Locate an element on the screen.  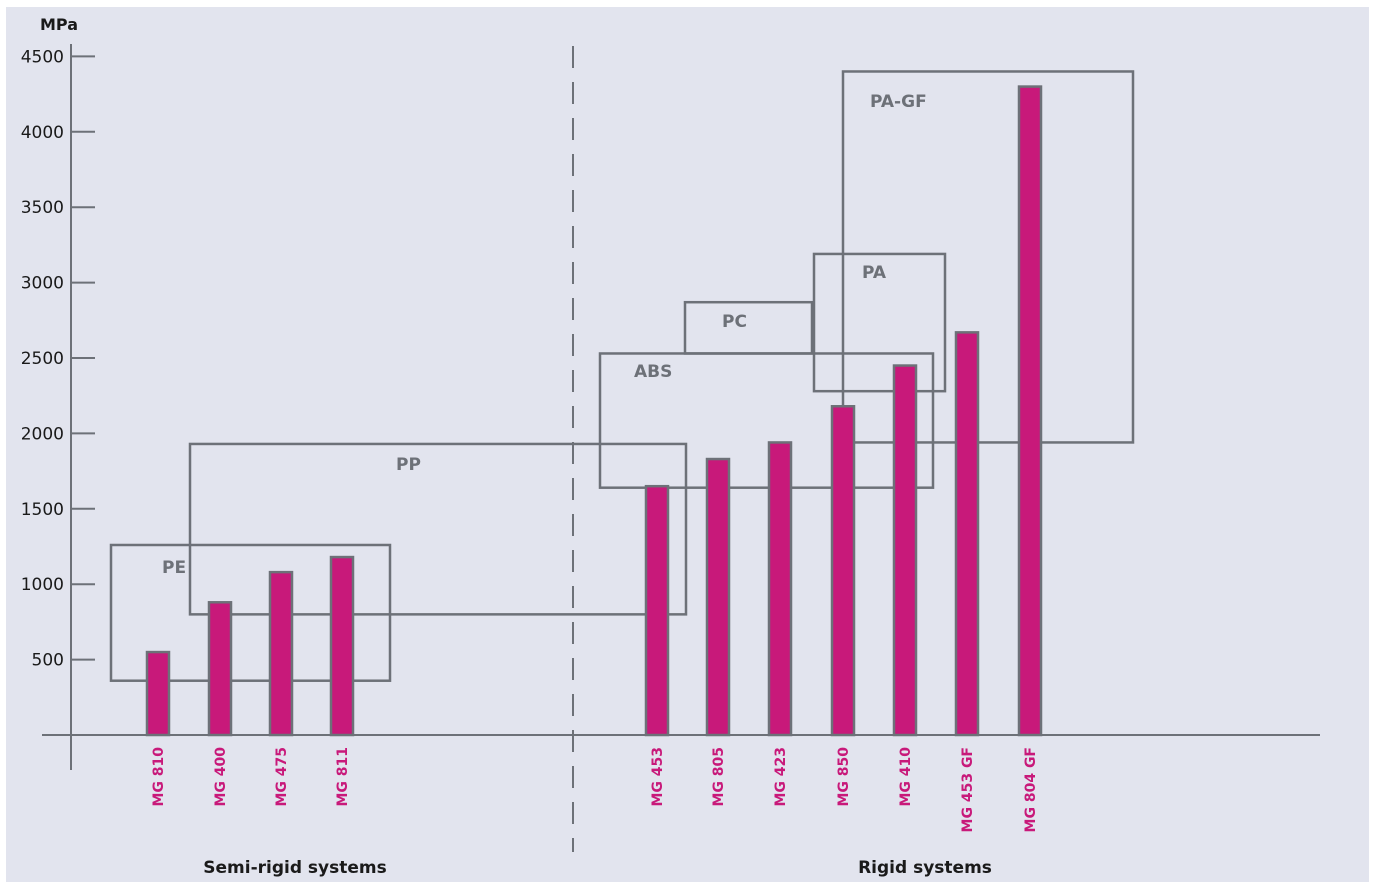
bar-label-mg-811: MG 811 is located at coordinates (343, 777).